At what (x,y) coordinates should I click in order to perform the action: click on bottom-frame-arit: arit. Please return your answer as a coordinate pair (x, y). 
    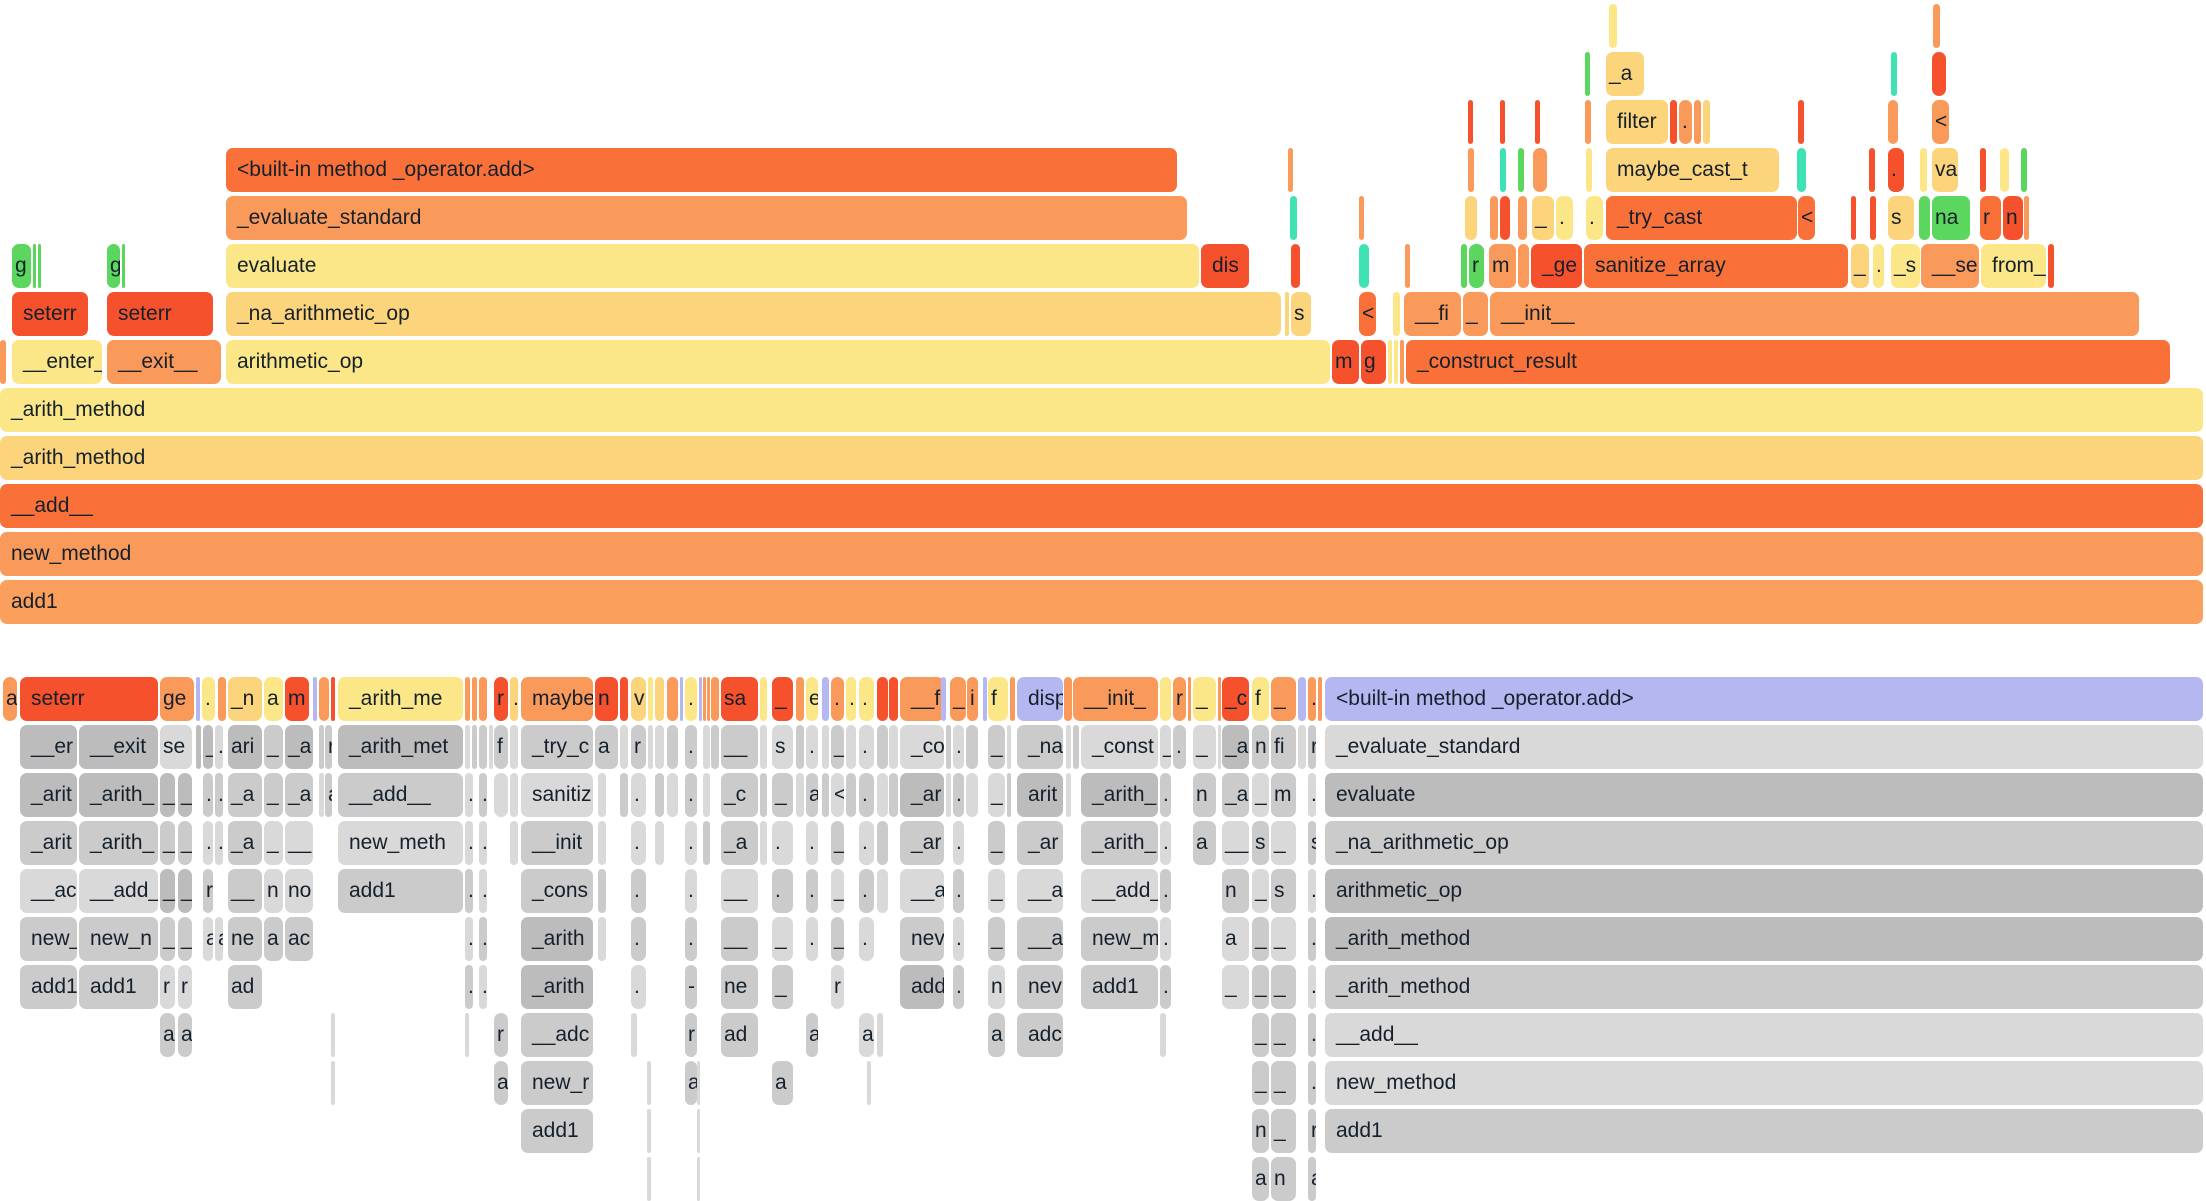
    Looking at the image, I should click on (1040, 795).